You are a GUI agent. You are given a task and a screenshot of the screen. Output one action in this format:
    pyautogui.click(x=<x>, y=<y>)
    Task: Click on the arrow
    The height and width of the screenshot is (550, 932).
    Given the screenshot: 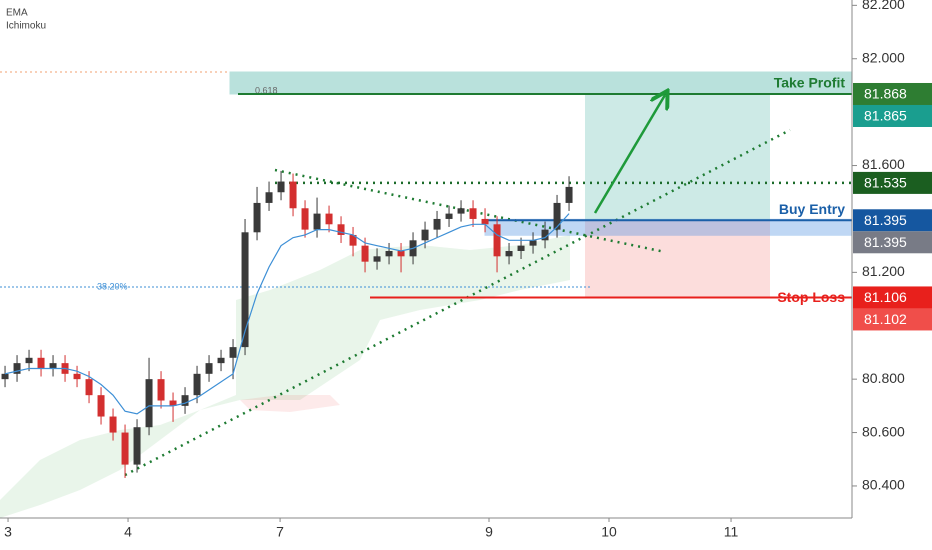 What is the action you would take?
    pyautogui.click(x=629, y=154)
    